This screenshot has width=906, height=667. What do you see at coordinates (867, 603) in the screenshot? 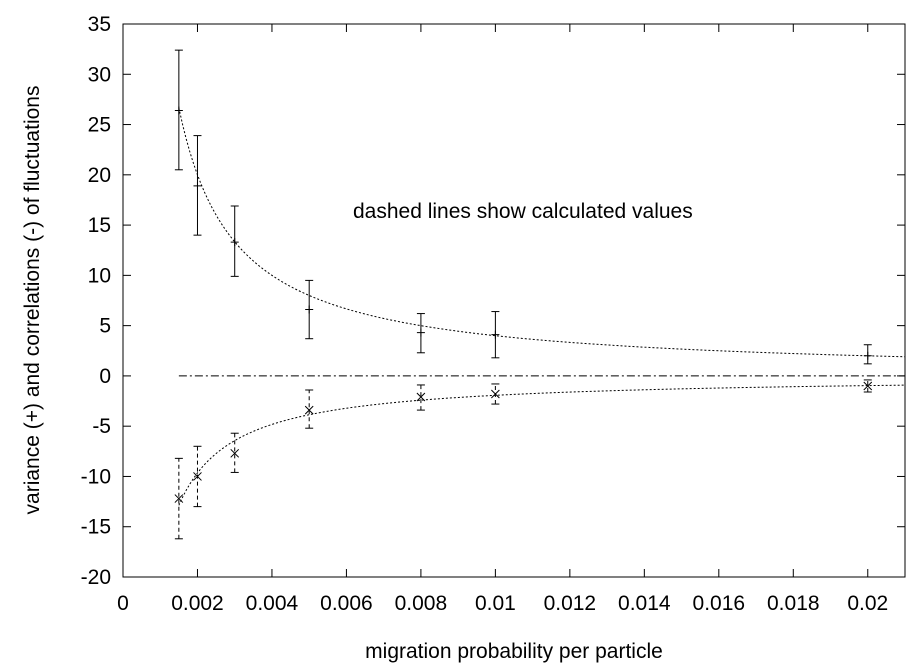
I see `x-tick-label: 0.02` at bounding box center [867, 603].